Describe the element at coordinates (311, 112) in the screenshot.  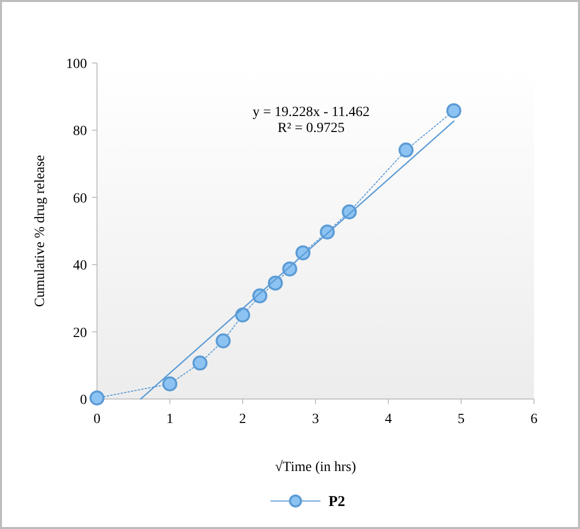
I see `annotation: y = 19.228x - 11.462` at that location.